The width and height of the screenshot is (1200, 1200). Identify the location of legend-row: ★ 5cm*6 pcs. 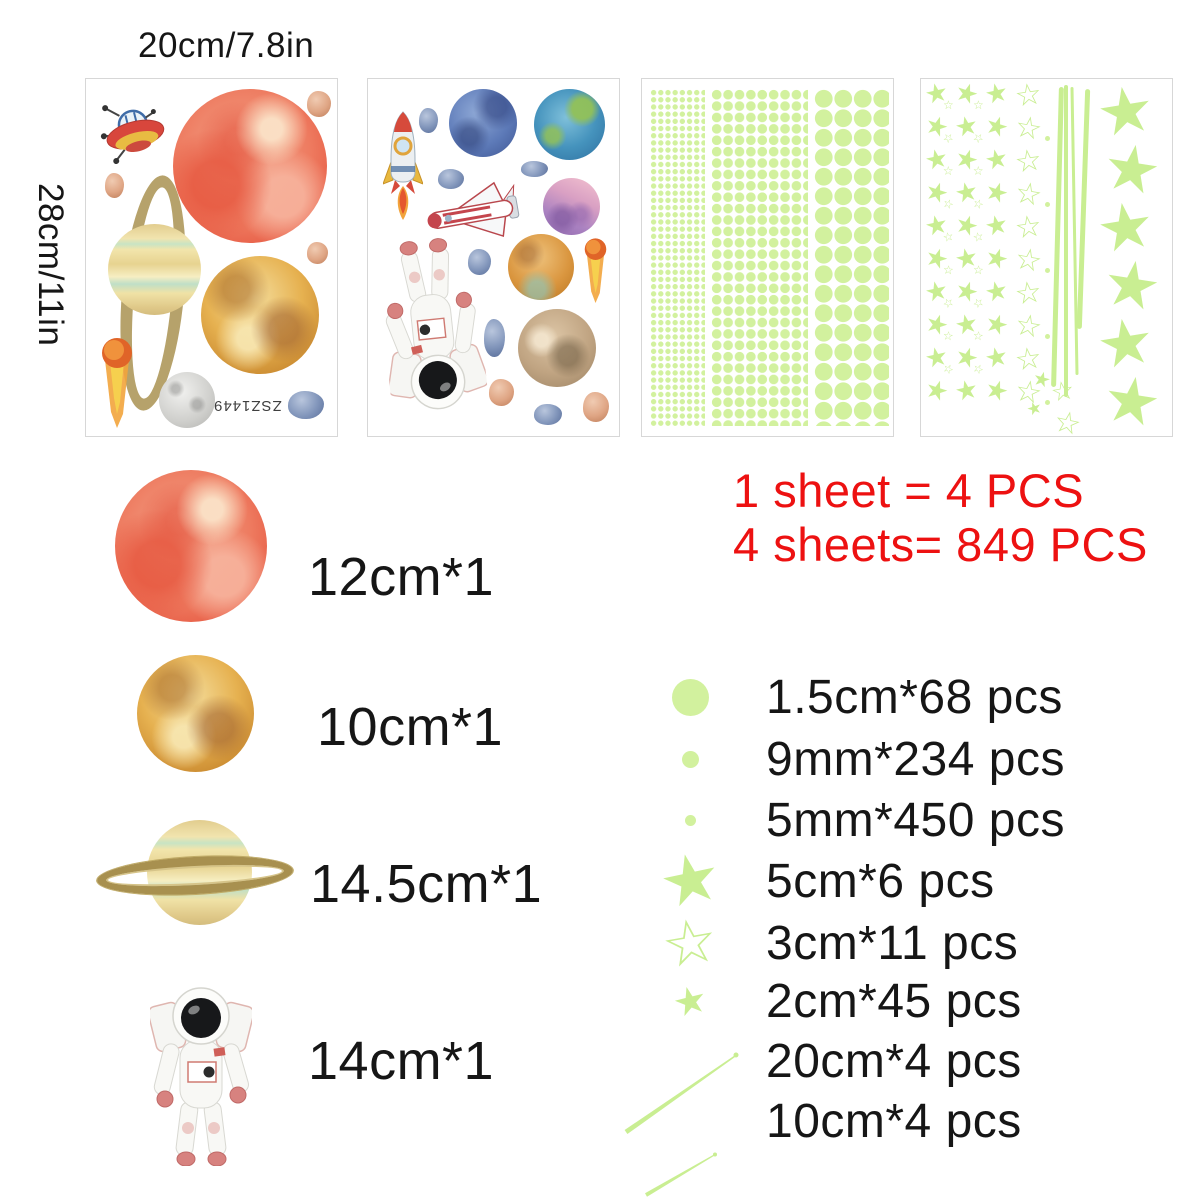
(817, 881).